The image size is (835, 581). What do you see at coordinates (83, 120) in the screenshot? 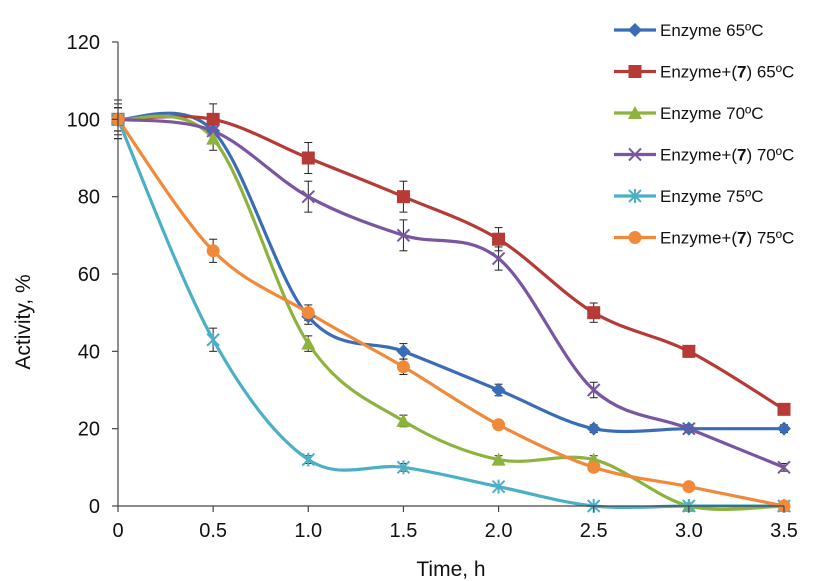
I see `y-tick-label: 100` at bounding box center [83, 120].